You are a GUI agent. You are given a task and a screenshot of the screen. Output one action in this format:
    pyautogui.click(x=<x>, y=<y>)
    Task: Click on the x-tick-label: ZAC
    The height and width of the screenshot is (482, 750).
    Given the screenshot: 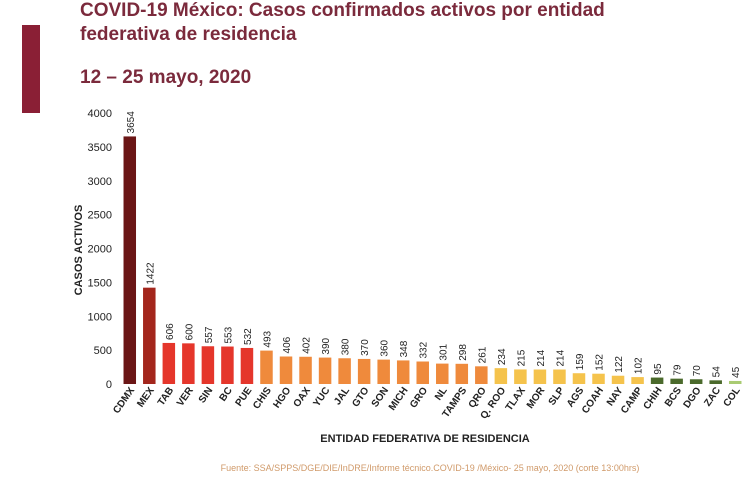 What is the action you would take?
    pyautogui.click(x=712, y=396)
    